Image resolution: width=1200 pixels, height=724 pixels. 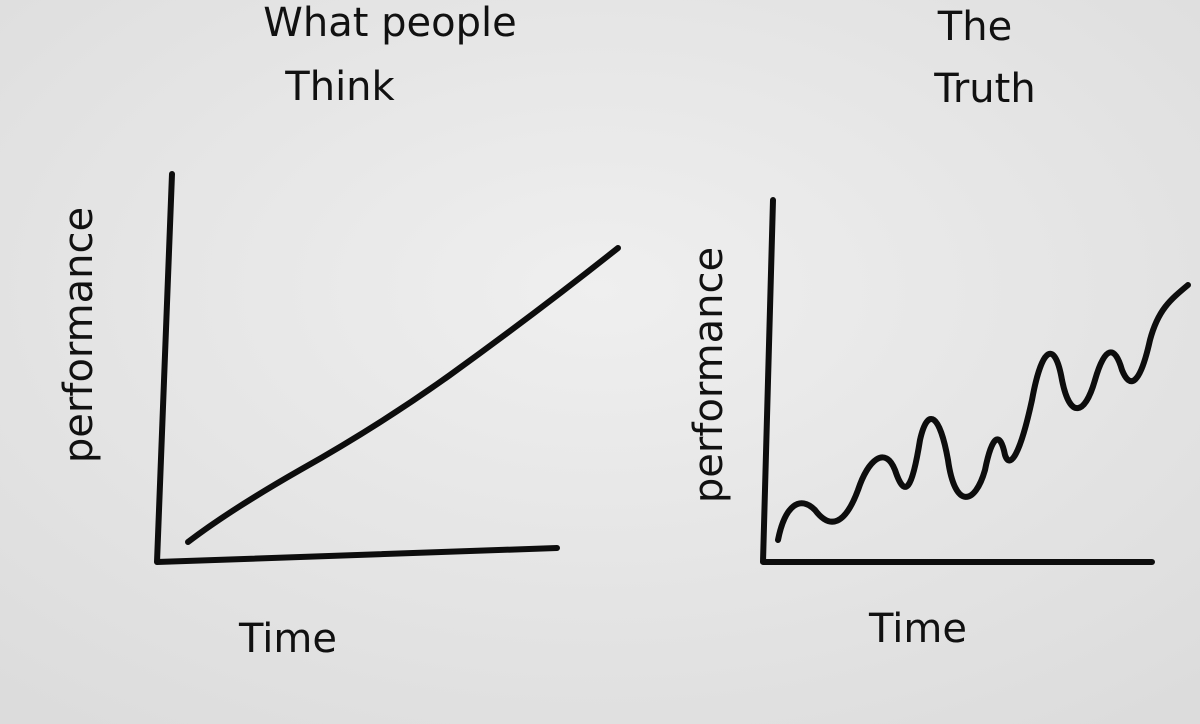 What do you see at coordinates (974, 27) in the screenshot?
I see `title-line: The` at bounding box center [974, 27].